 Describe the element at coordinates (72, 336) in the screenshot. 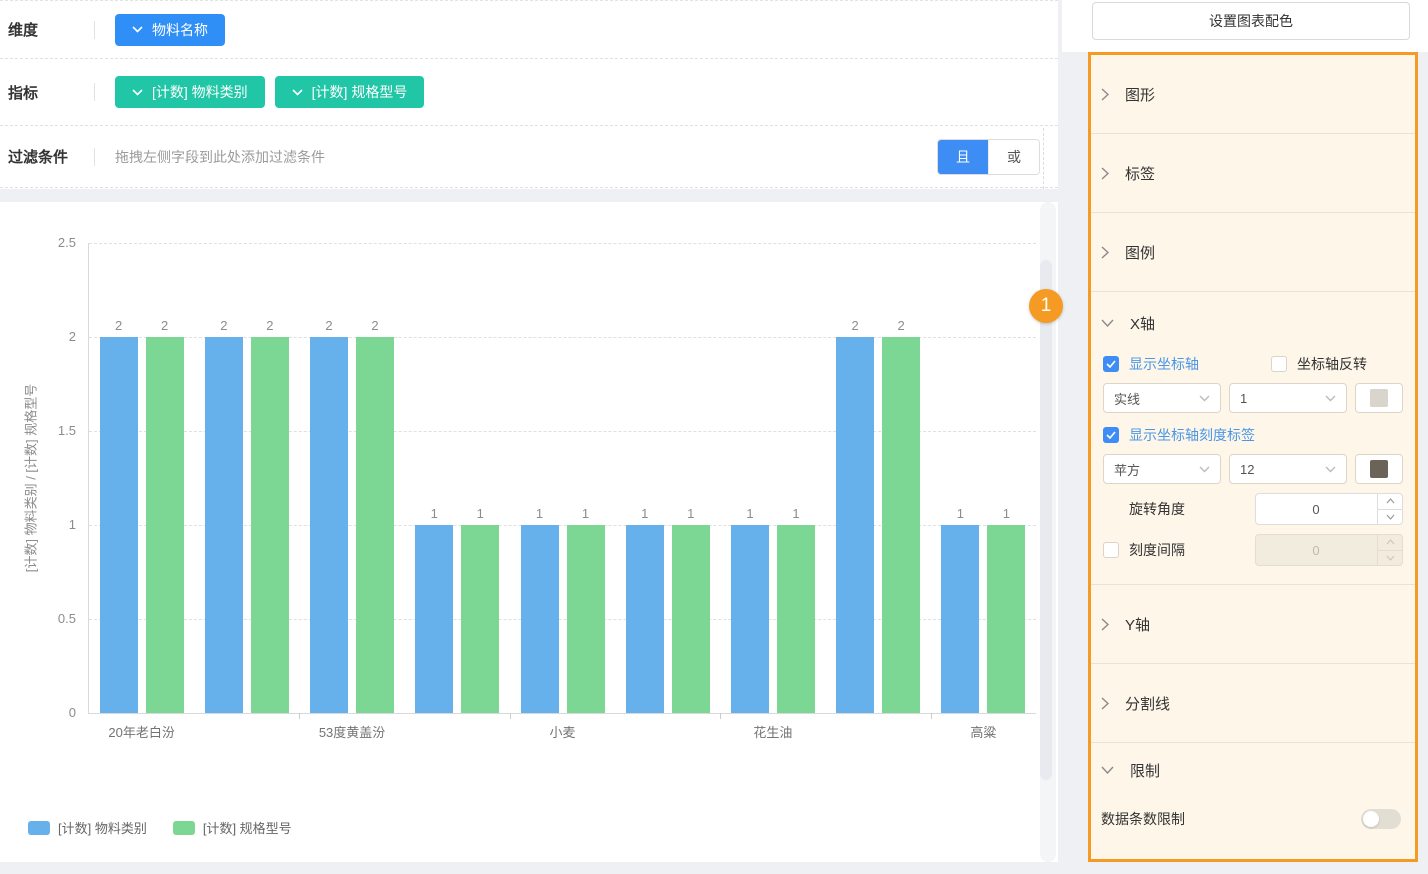

I see `y-tick-label: 2` at that location.